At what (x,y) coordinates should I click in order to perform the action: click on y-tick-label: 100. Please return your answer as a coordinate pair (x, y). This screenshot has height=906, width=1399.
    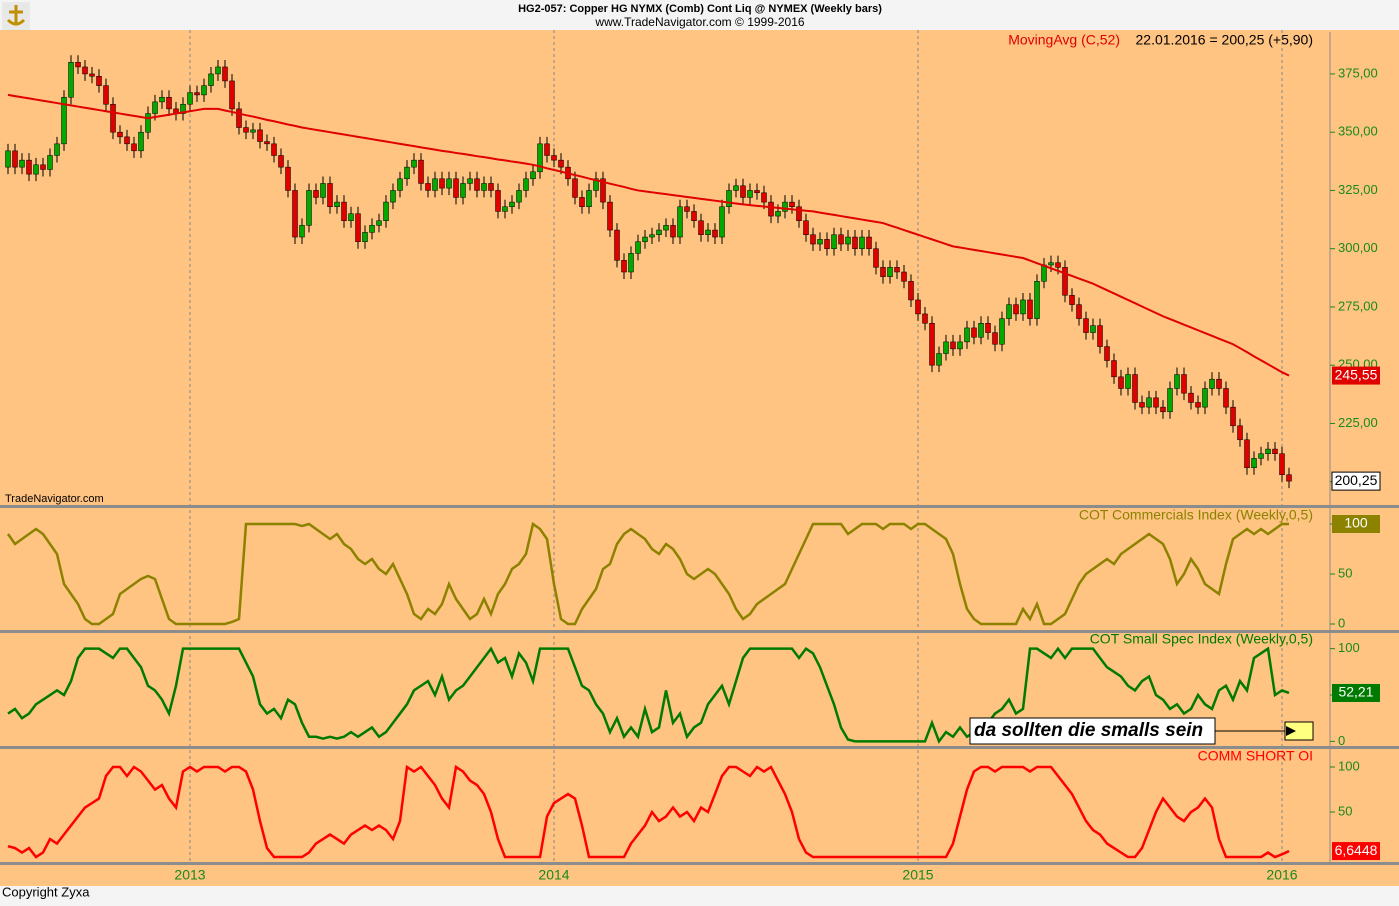
    Looking at the image, I should click on (1349, 765).